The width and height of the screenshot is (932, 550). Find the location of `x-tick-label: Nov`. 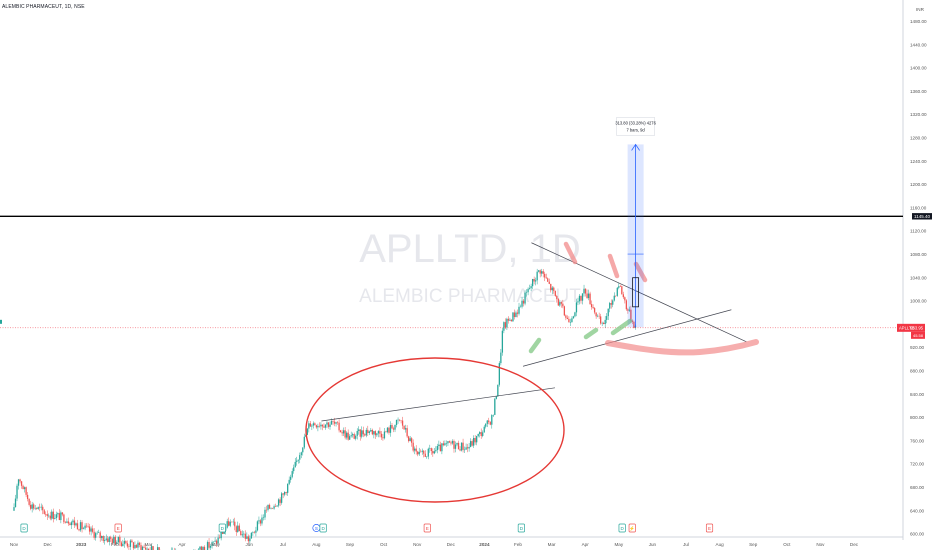

x-tick-label: Nov is located at coordinates (820, 544).